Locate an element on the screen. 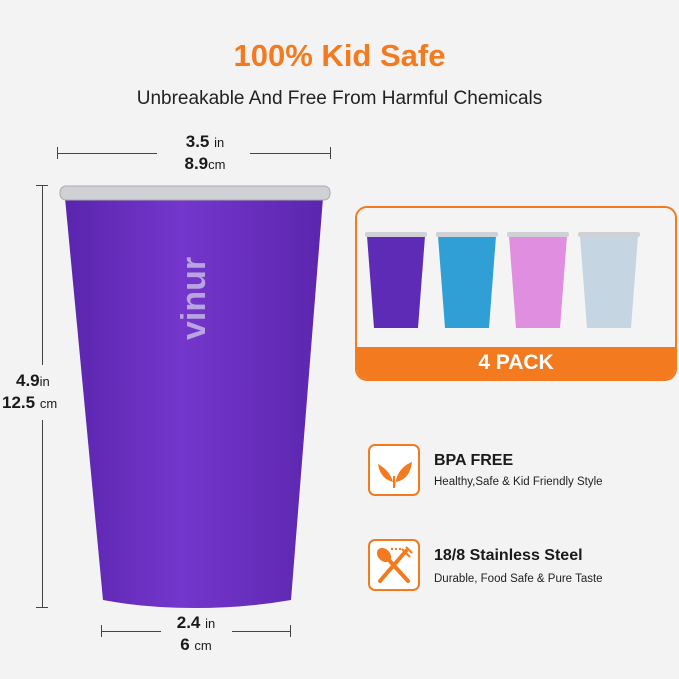  four-pack-panel: 4 PACK is located at coordinates (516, 293).